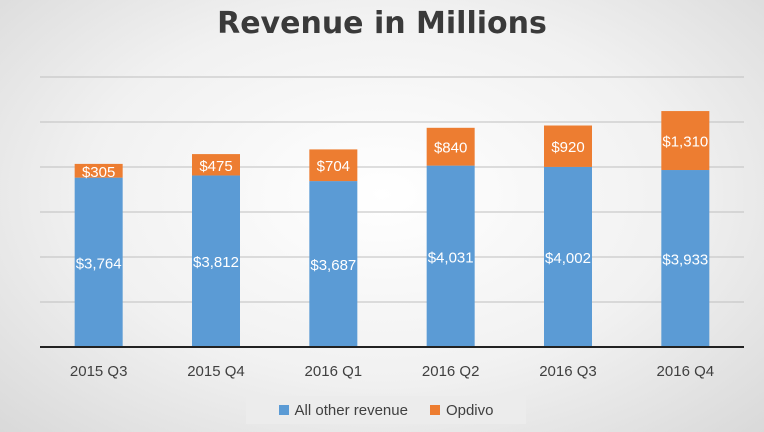 This screenshot has width=764, height=432. Describe the element at coordinates (686, 371) in the screenshot. I see `x-tick-label: 2016 Q4` at that location.